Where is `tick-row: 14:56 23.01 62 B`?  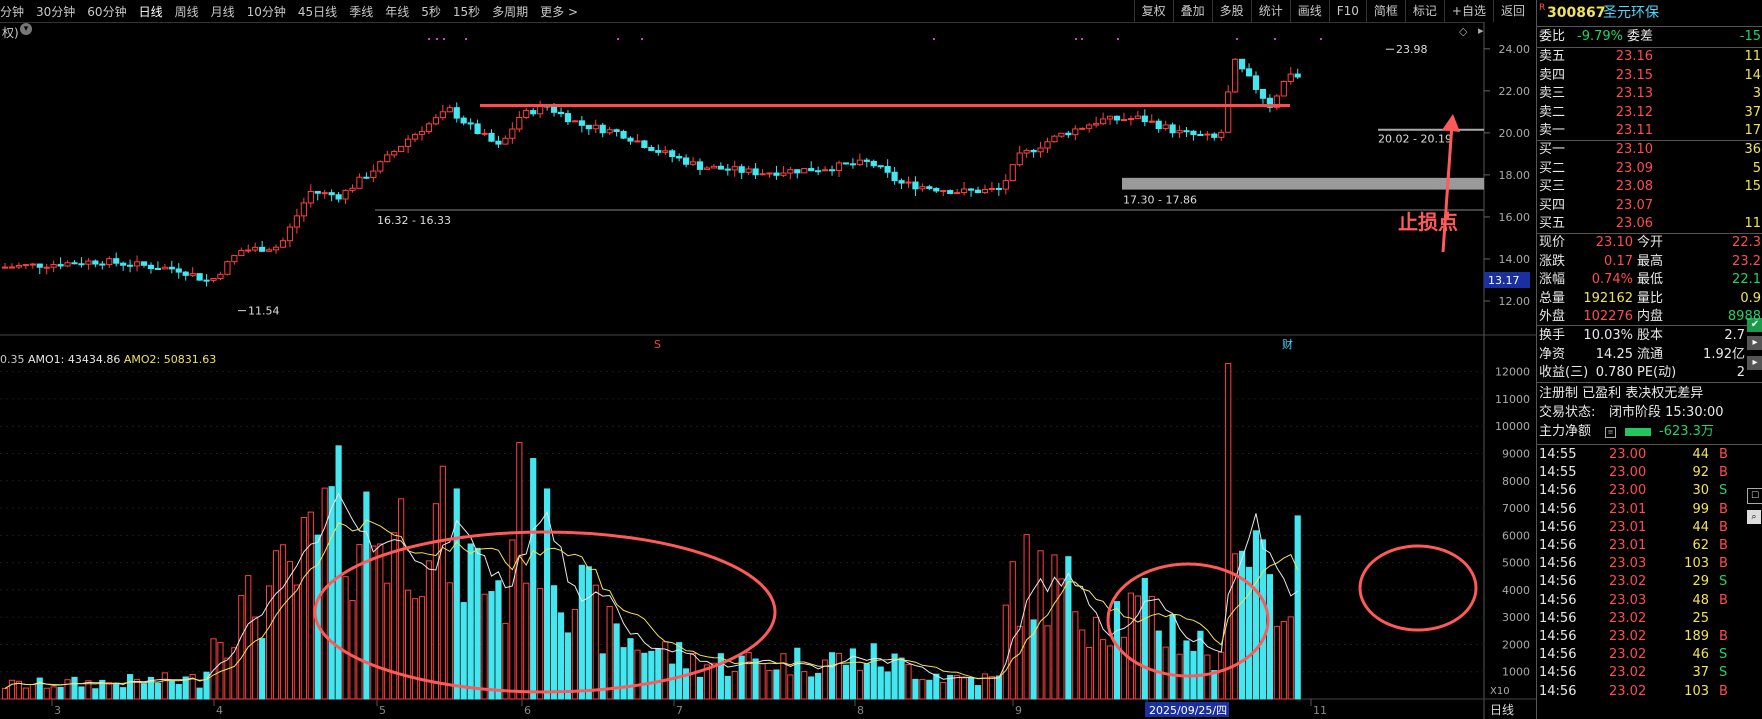 tick-row: 14:56 23.01 62 B is located at coordinates (1649, 546).